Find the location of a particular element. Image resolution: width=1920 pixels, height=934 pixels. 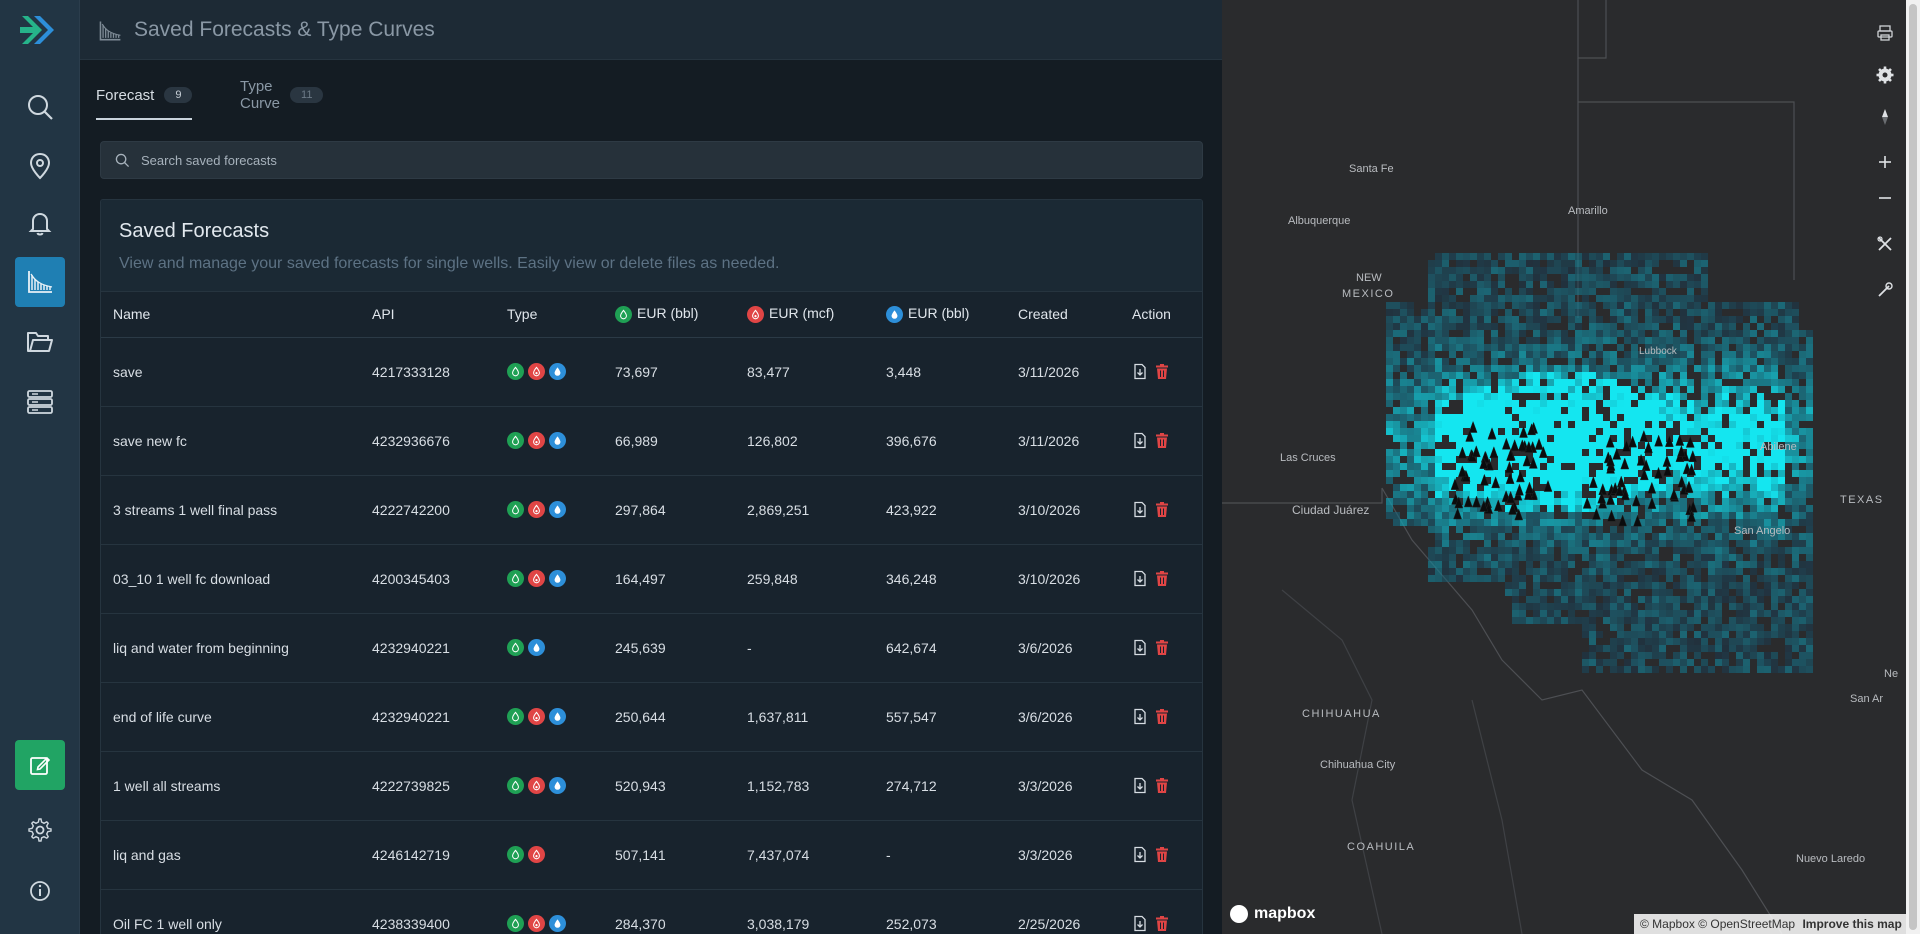

chart-icon is located at coordinates (40, 282).